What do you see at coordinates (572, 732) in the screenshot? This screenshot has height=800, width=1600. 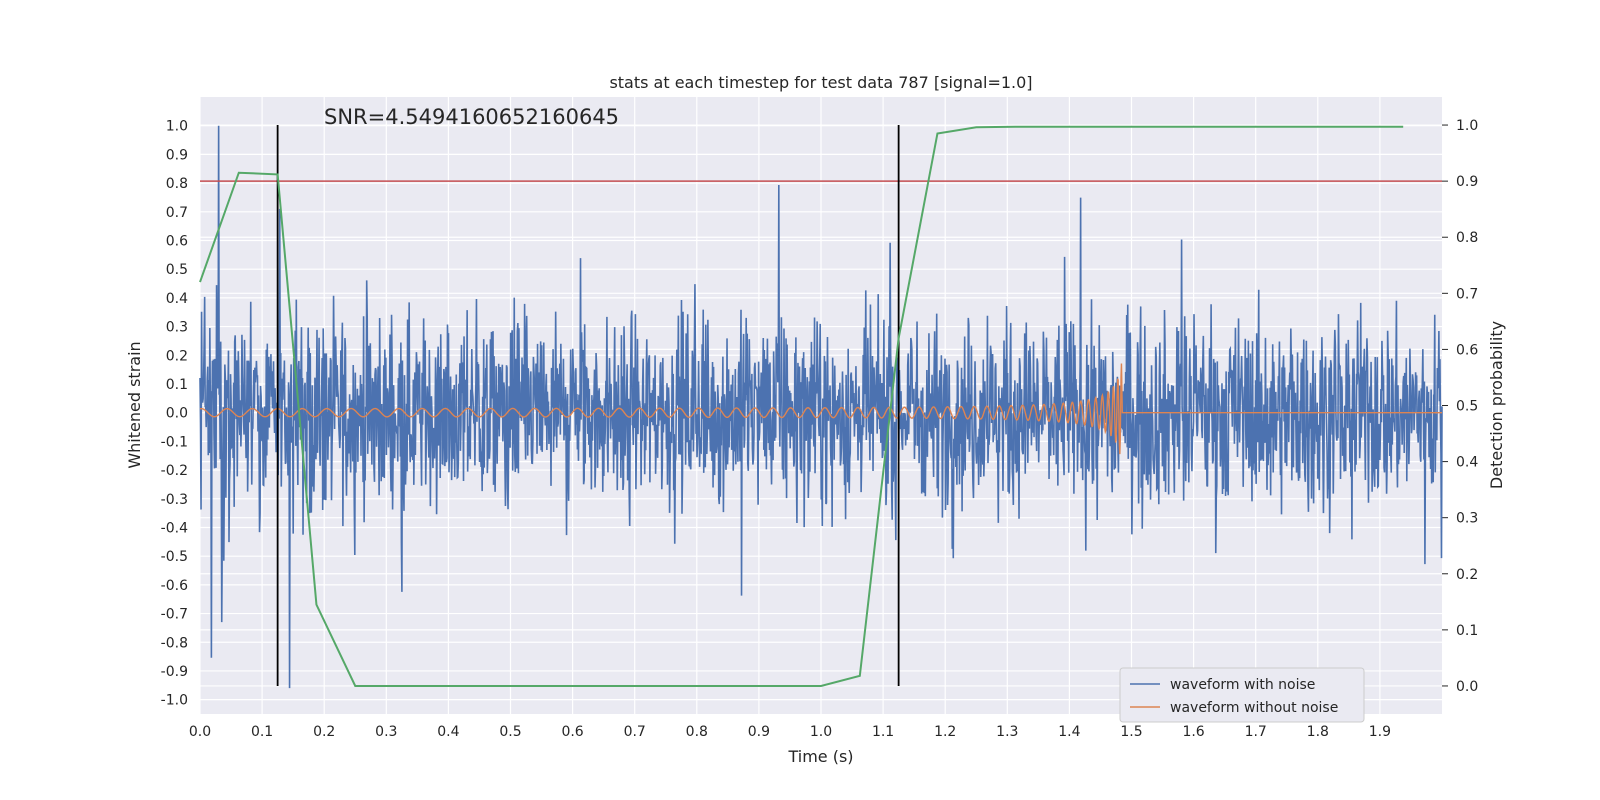 I see `x-tick-label: 0.6` at bounding box center [572, 732].